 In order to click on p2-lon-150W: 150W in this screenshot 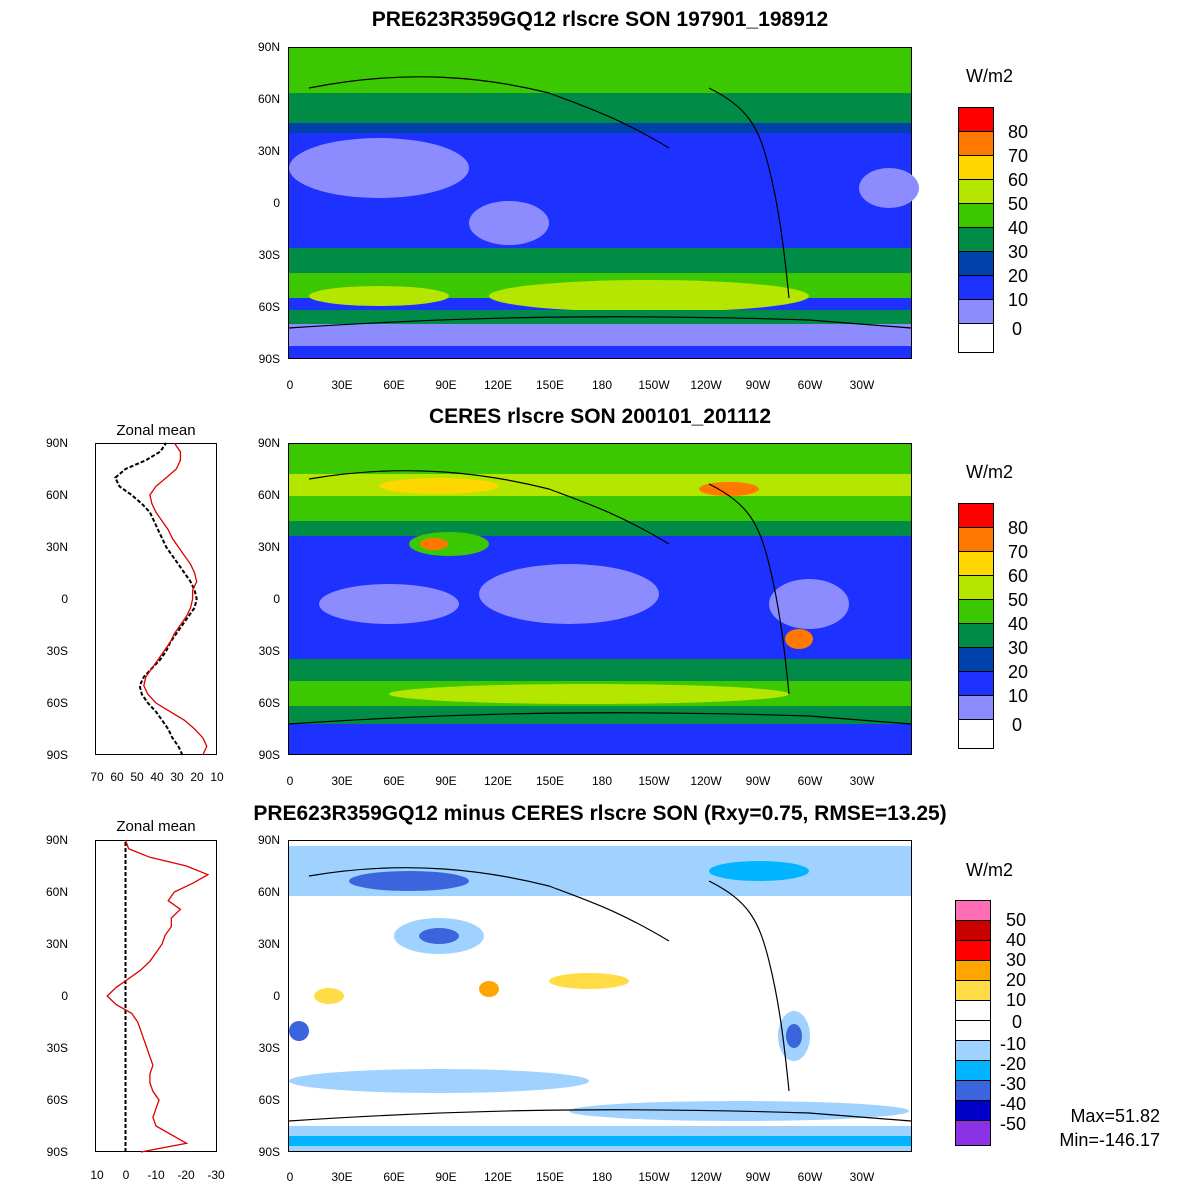, I will do `click(654, 781)`.